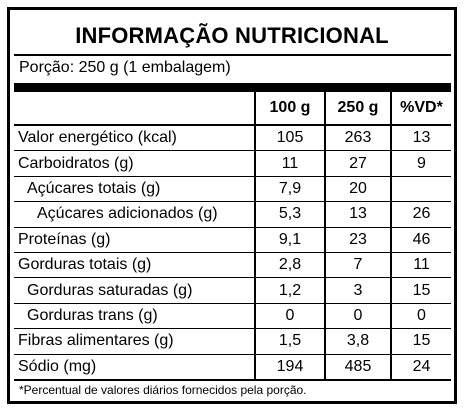 This screenshot has height=413, width=470. I want to click on thick-divider, so click(232, 87).